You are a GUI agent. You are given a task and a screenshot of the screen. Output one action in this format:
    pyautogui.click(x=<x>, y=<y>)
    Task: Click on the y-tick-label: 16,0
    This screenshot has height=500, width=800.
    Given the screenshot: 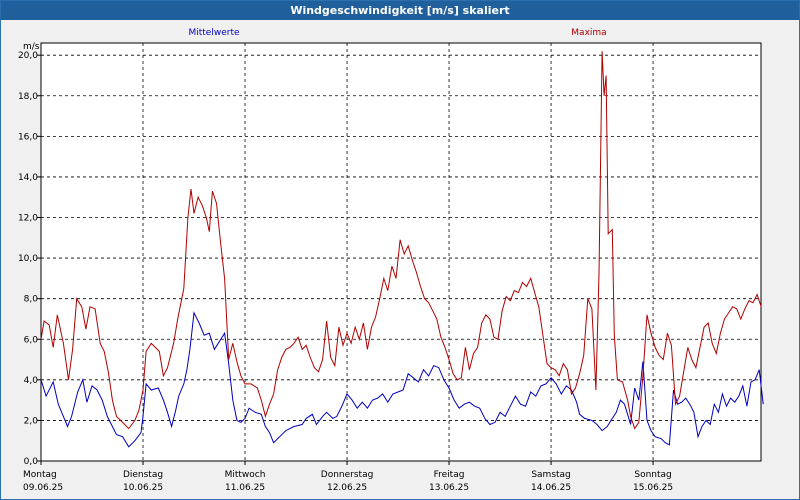 What is the action you would take?
    pyautogui.click(x=28, y=137)
    